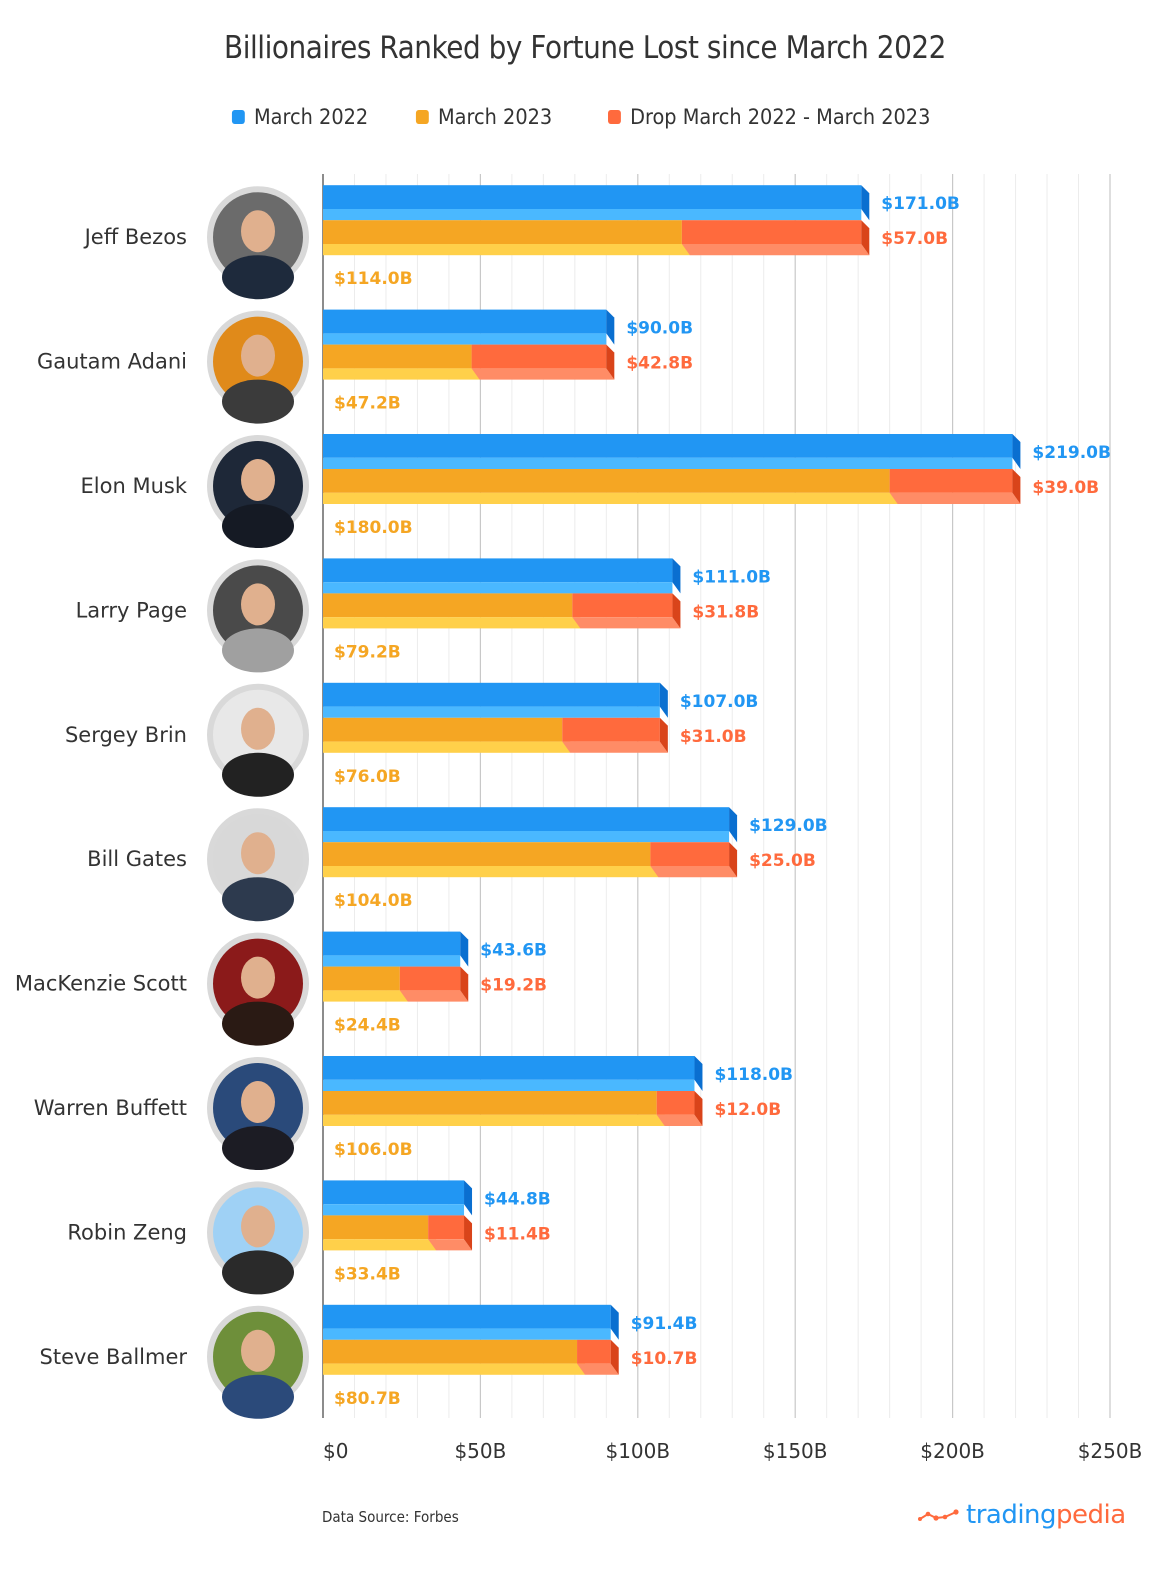 Image resolution: width=1170 pixels, height=1574 pixels. Describe the element at coordinates (390, 1517) in the screenshot. I see `data-source: Data Source: Forbes` at that location.